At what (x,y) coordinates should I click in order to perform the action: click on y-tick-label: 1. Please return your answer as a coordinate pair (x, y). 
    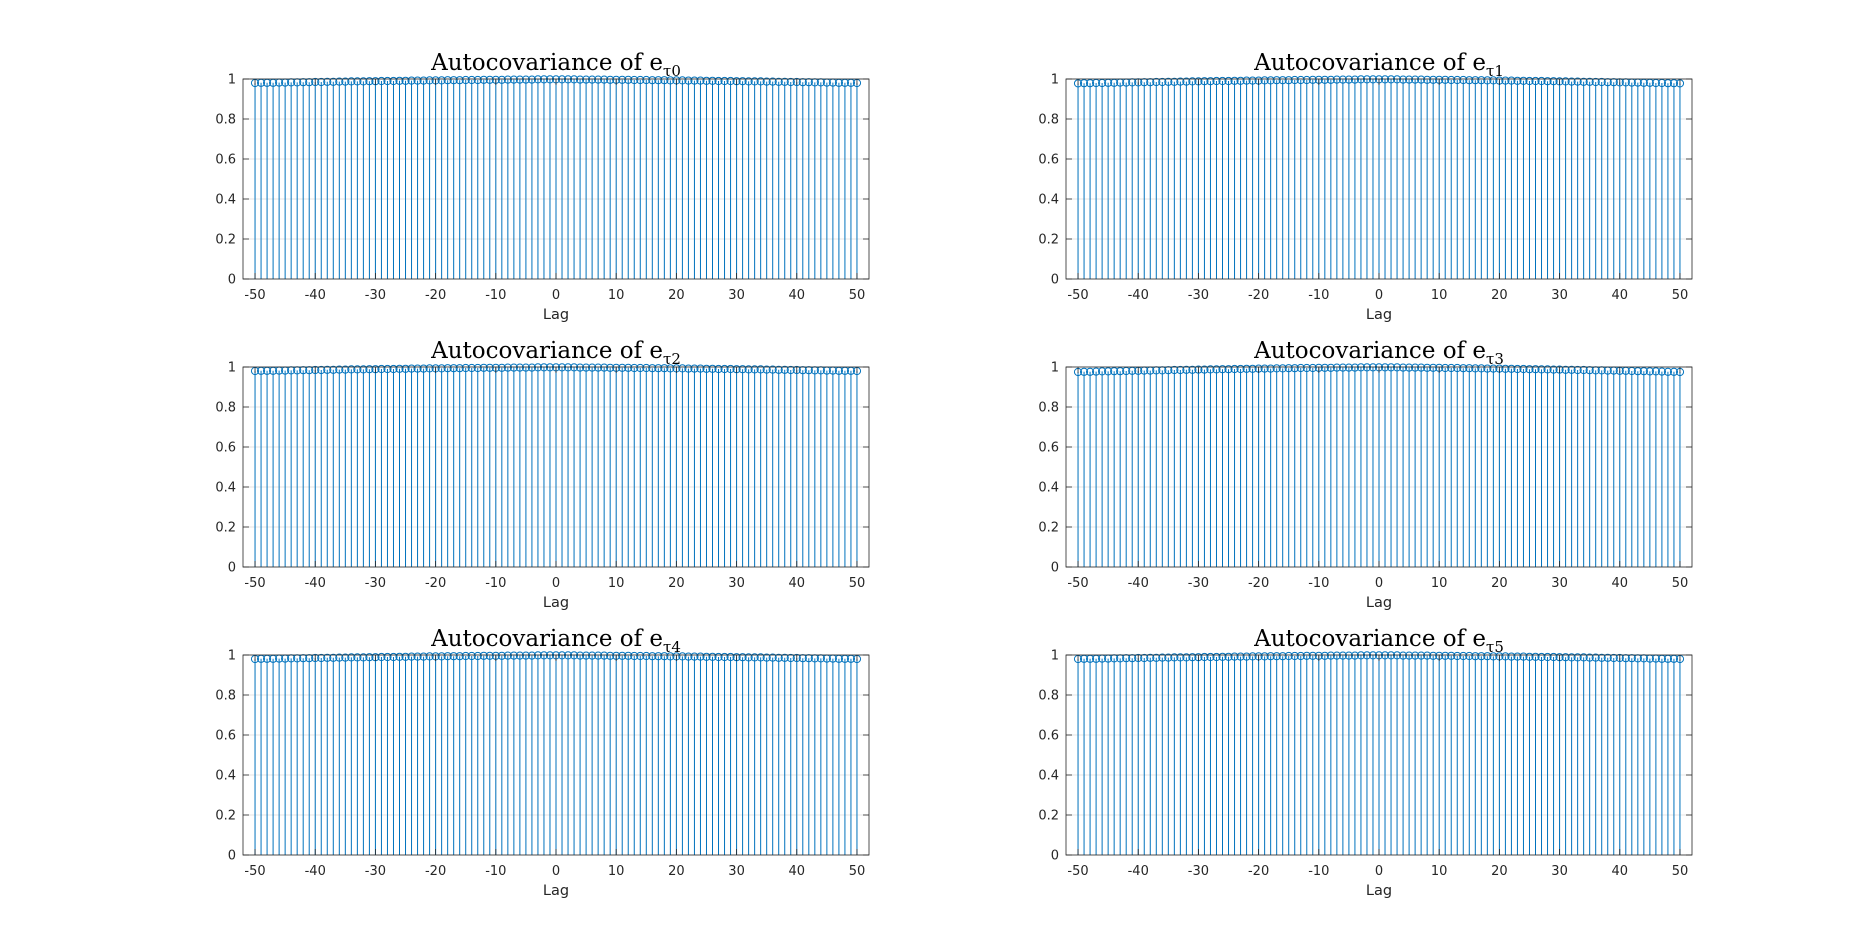
    Looking at the image, I should click on (1055, 368).